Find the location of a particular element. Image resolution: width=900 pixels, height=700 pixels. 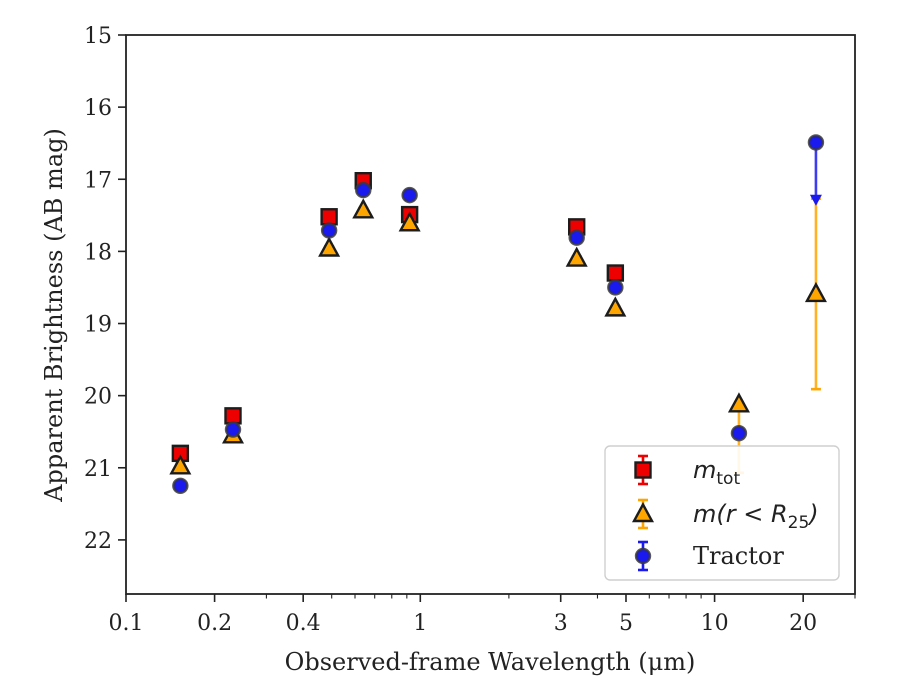

x-axis-label: Observed-frame Wavelength (μm) is located at coordinates (490, 662).